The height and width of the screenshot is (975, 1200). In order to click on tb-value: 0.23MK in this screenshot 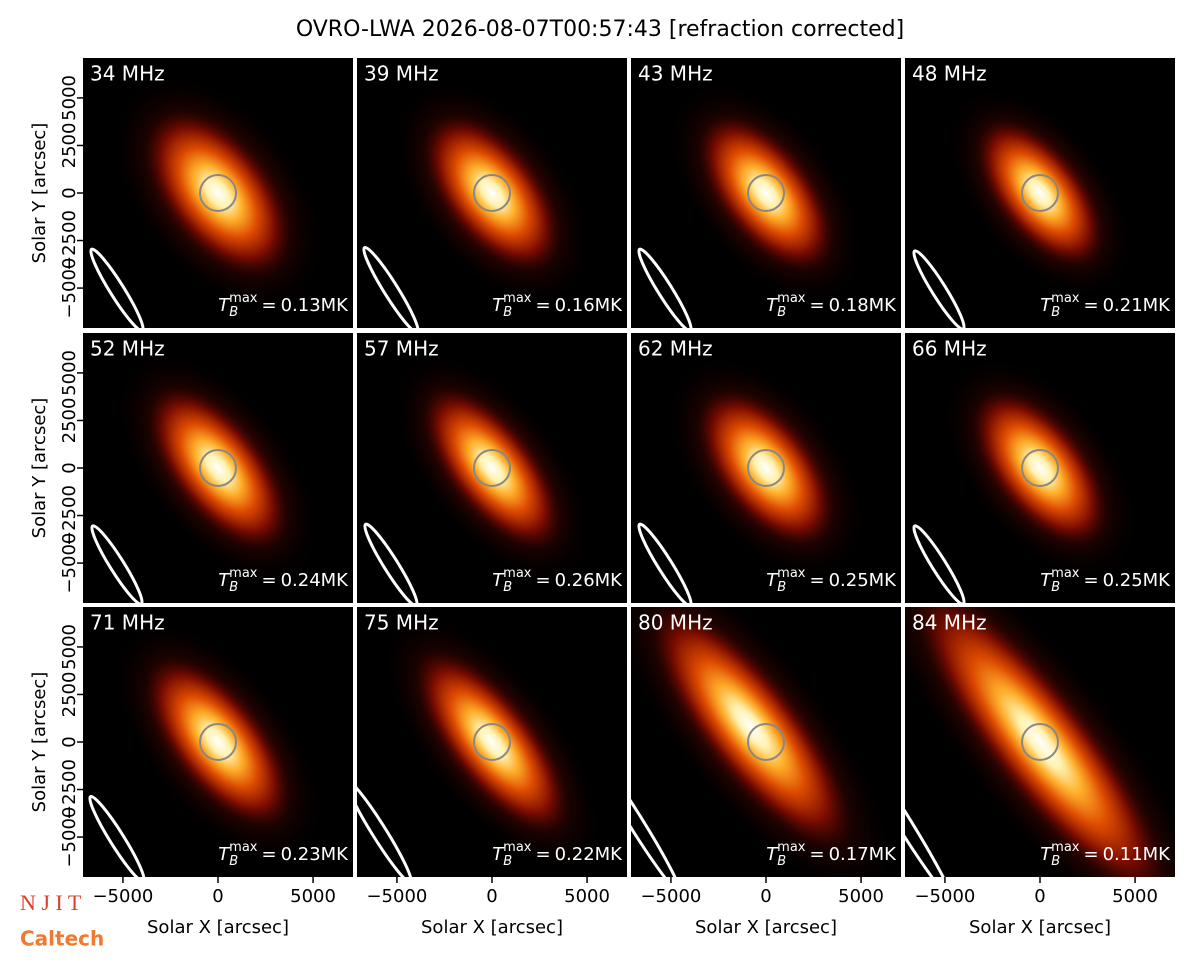, I will do `click(315, 854)`.